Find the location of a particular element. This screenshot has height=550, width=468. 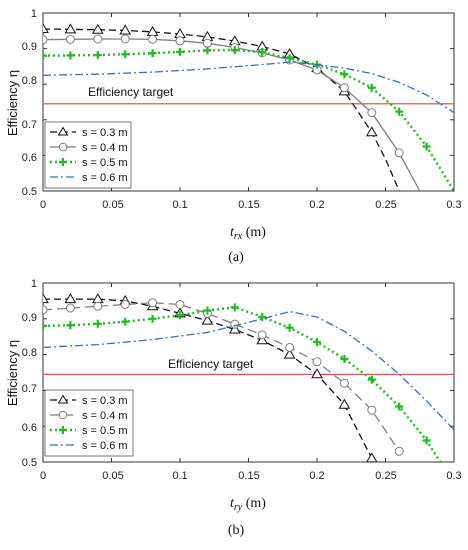

x-tick-label: 0.2 is located at coordinates (316, 205).